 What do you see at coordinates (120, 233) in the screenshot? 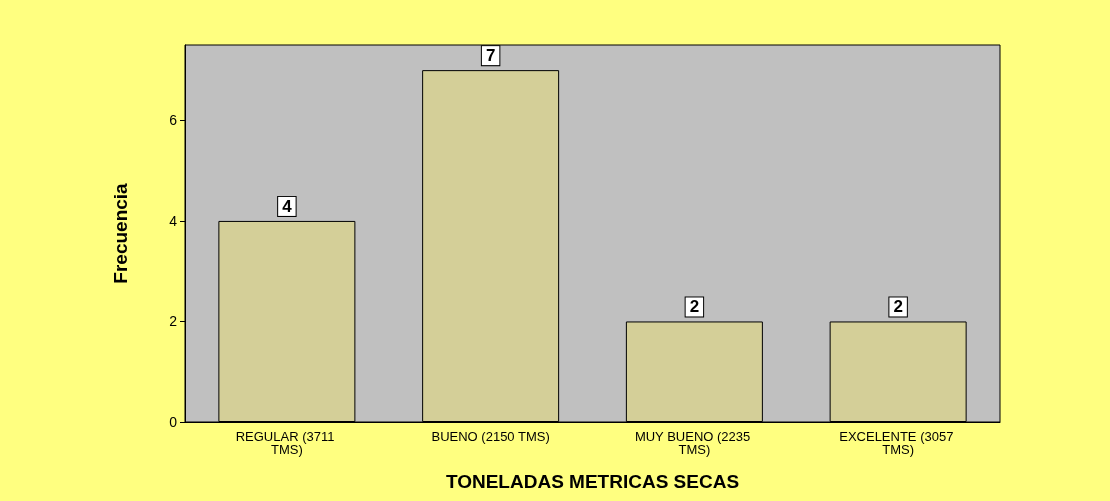
I see `y-axis-title: Frecuencia` at bounding box center [120, 233].